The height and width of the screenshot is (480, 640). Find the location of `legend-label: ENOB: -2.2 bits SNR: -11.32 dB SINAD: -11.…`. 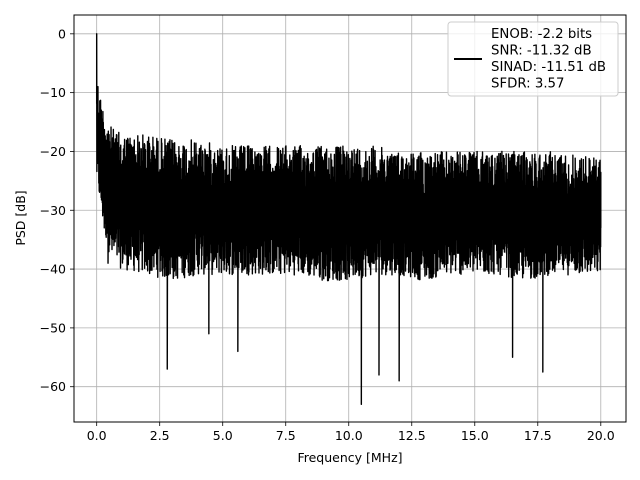

legend-label: ENOB: -2.2 bits SNR: -11.32 dB SINAD: -11.… is located at coordinates (548, 59).